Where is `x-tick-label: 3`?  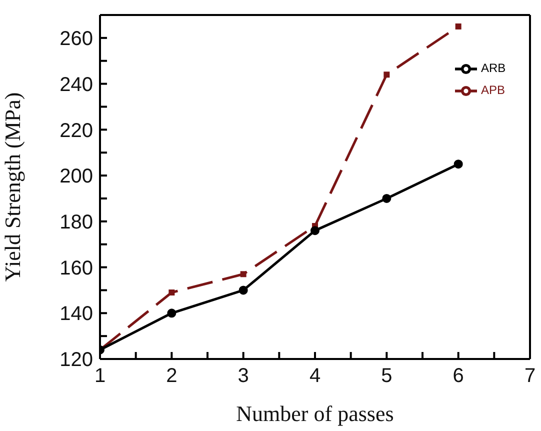
x-tick-label: 3 is located at coordinates (243, 376).